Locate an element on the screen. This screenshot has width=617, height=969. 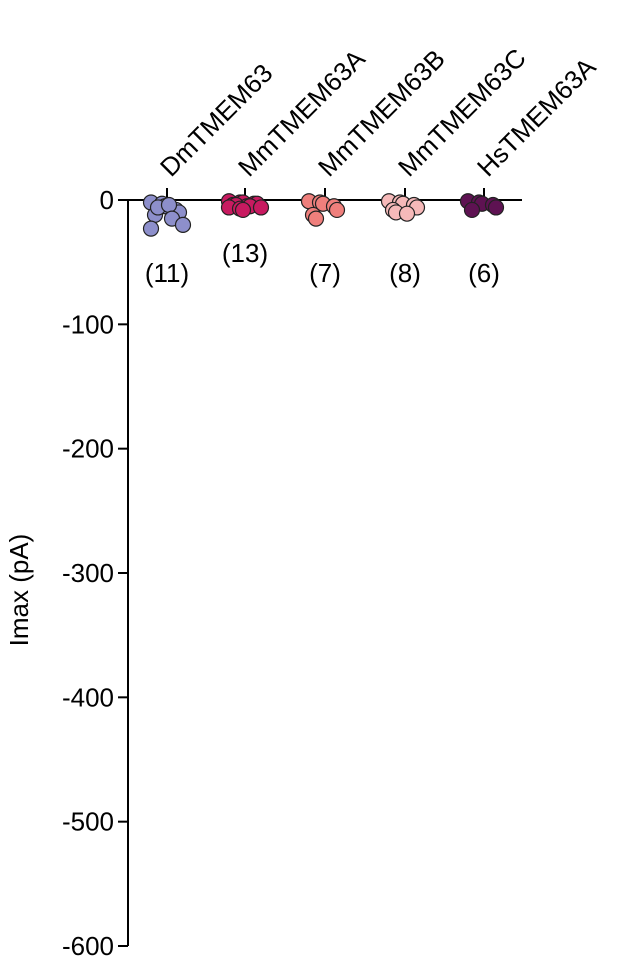
y-tick-label: -100 is located at coordinates (88, 324).